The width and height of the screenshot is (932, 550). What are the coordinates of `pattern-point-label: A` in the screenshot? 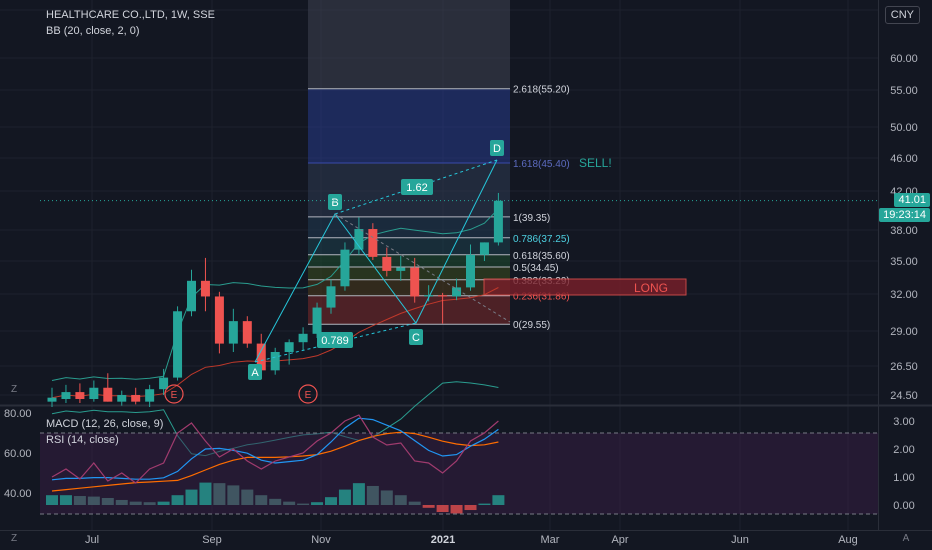 It's located at (255, 373).